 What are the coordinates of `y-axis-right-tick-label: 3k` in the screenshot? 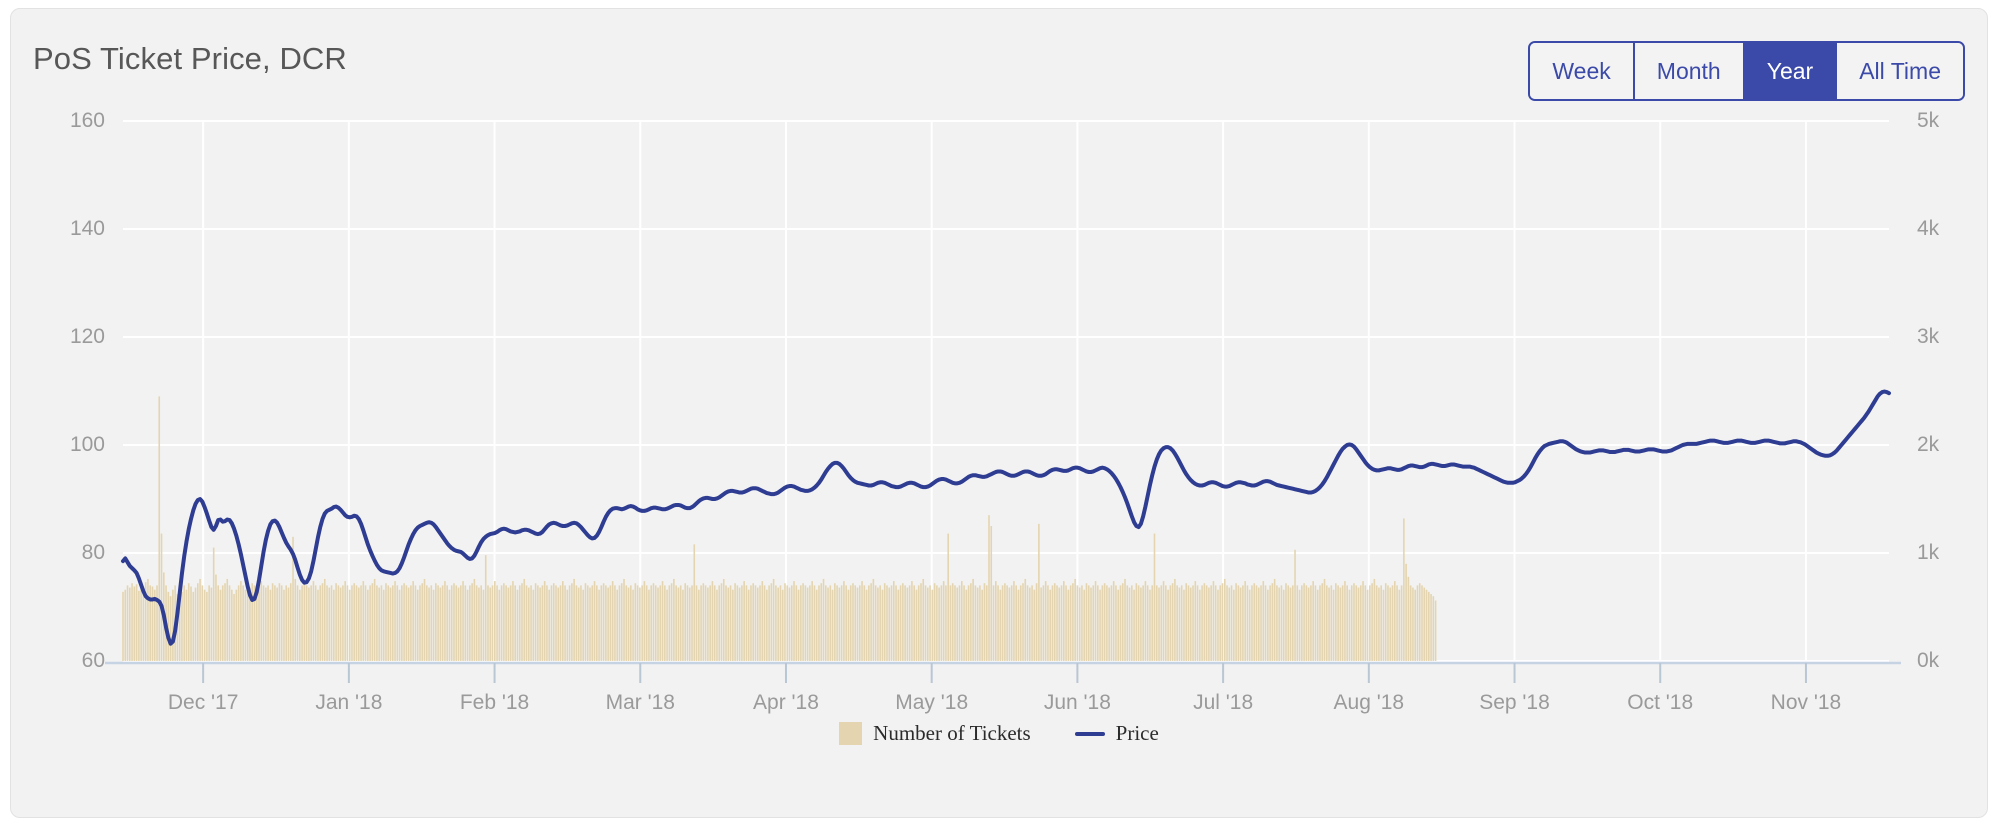 It's located at (1928, 336).